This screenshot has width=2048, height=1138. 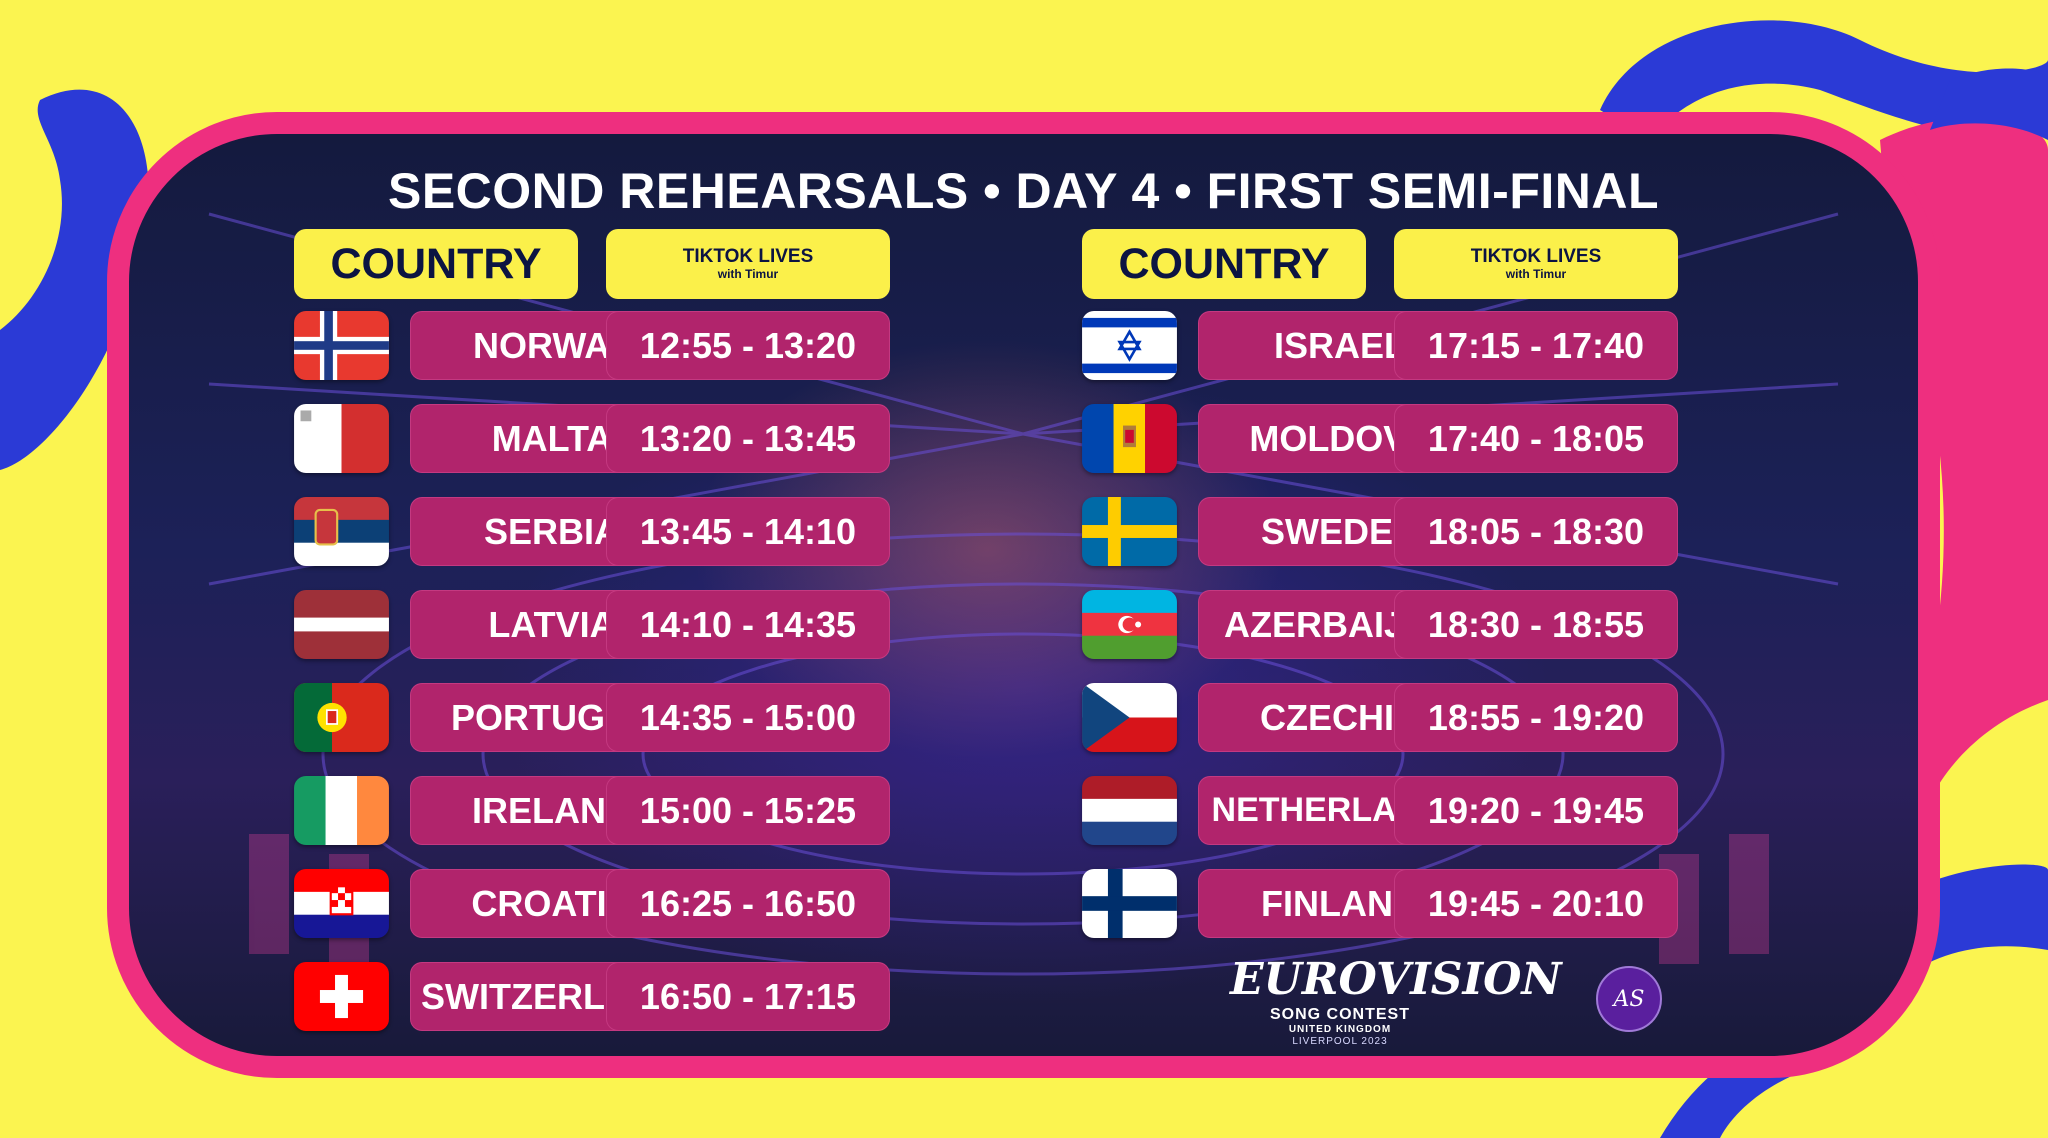 I want to click on ireland-flag, so click(x=341, y=810).